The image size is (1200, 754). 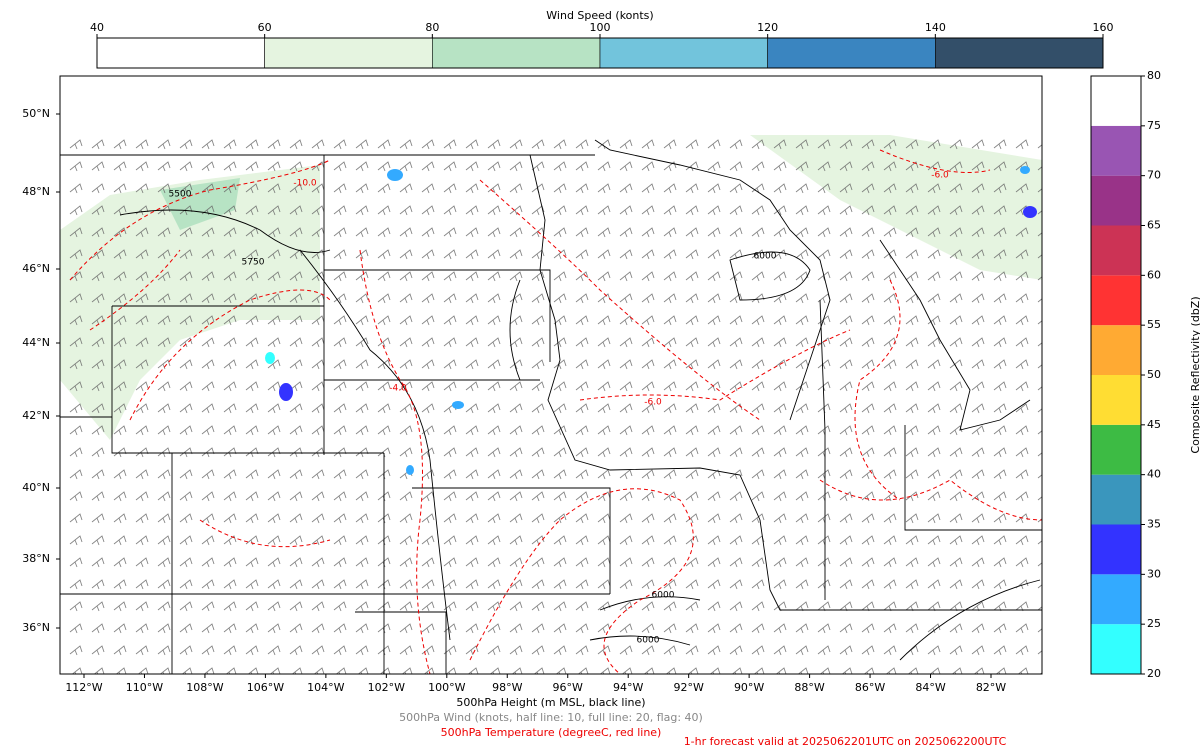 What do you see at coordinates (551, 732) in the screenshot?
I see `caption-temperature: 500hPa Temperature (degreeC, red line)` at bounding box center [551, 732].